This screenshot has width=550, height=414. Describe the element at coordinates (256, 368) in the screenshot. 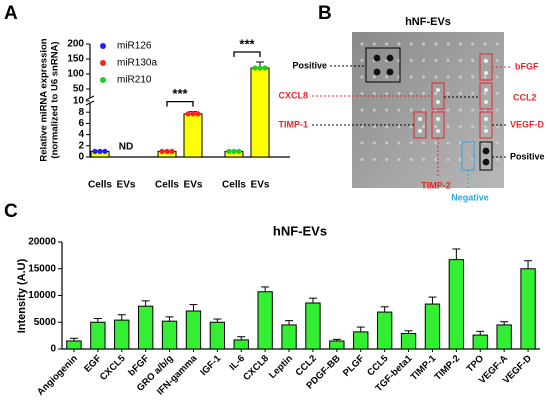

I see `x-tick-label: CXCL8` at that location.